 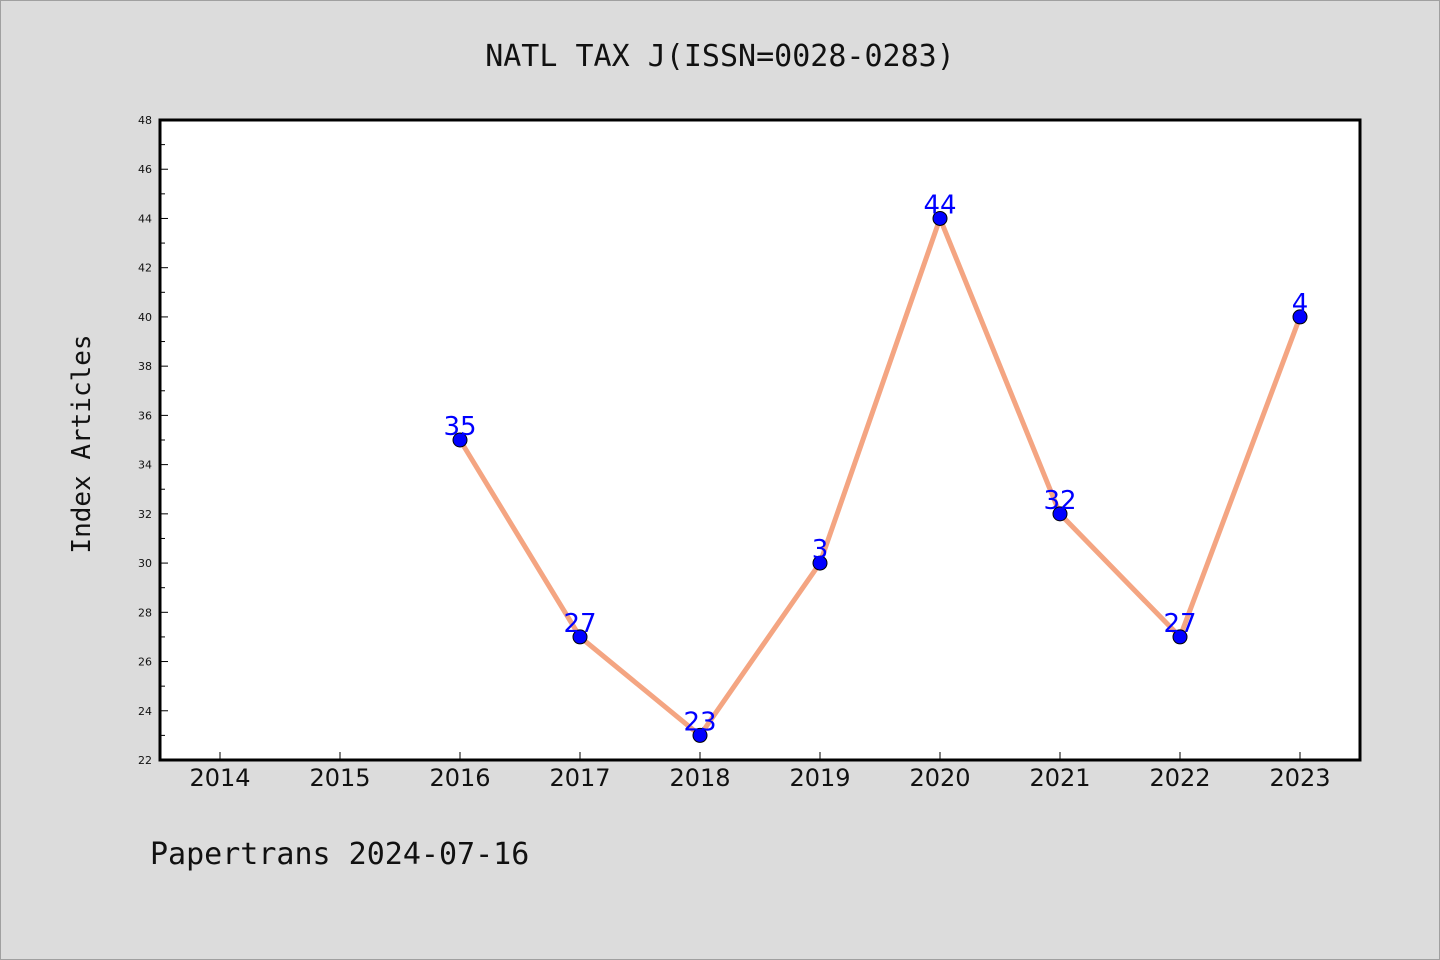 I want to click on y-tick-label: 24, so click(x=145, y=711).